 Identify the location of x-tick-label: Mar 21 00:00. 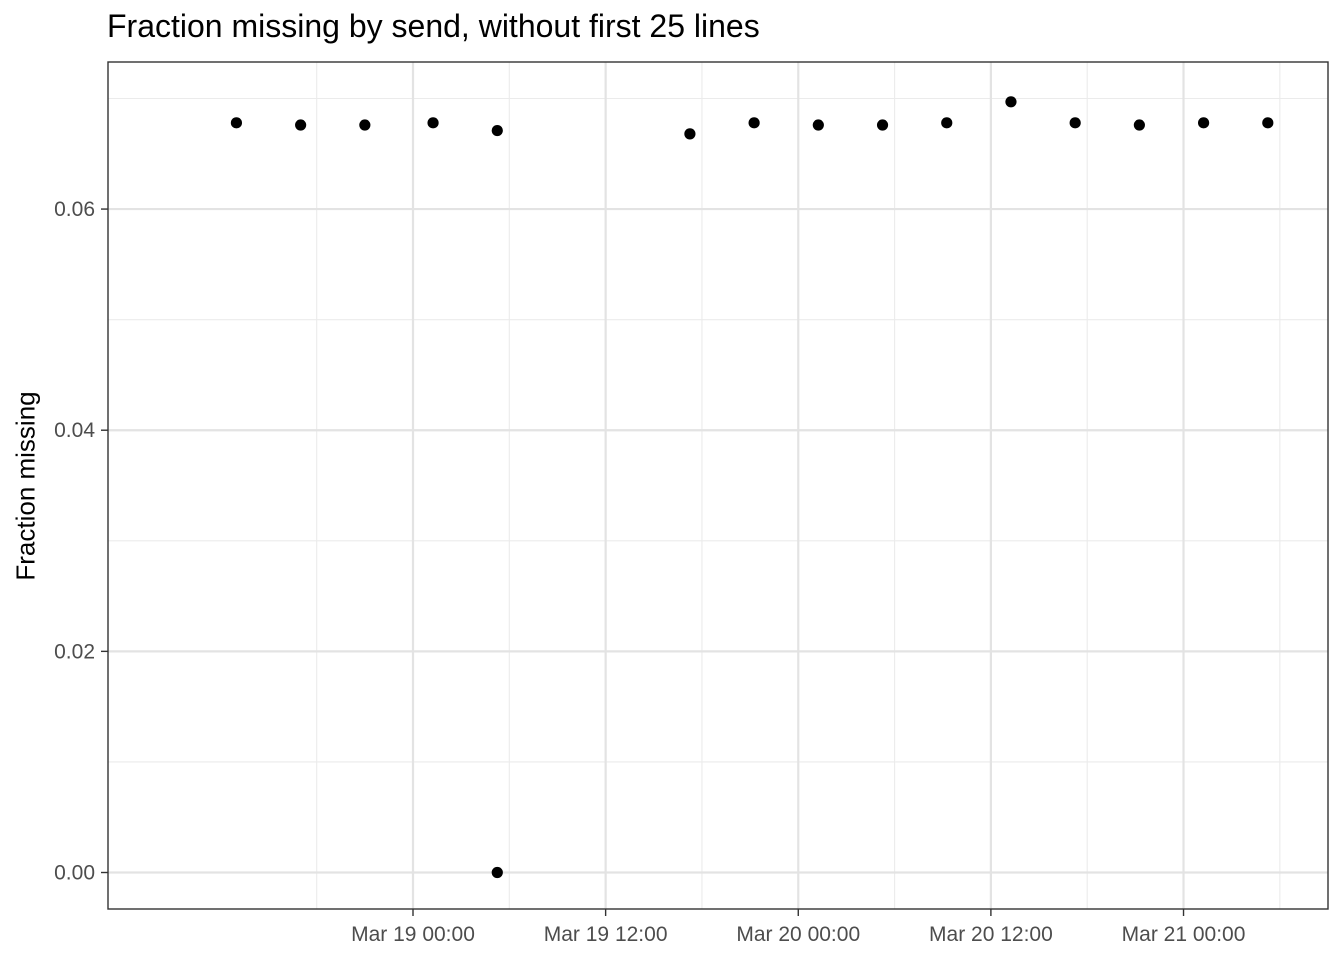
(1184, 934).